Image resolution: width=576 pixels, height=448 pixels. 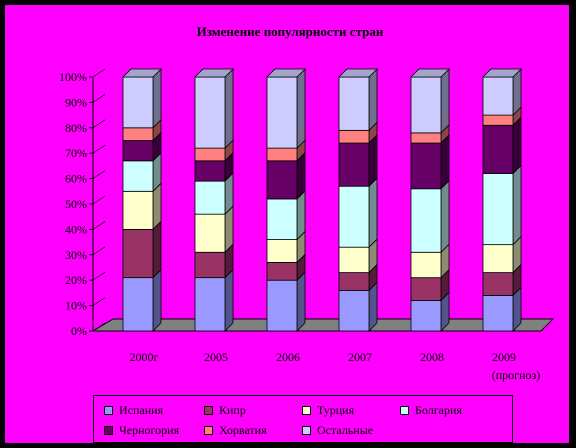 I want to click on y-tick-label: 80%, so click(x=76, y=128).